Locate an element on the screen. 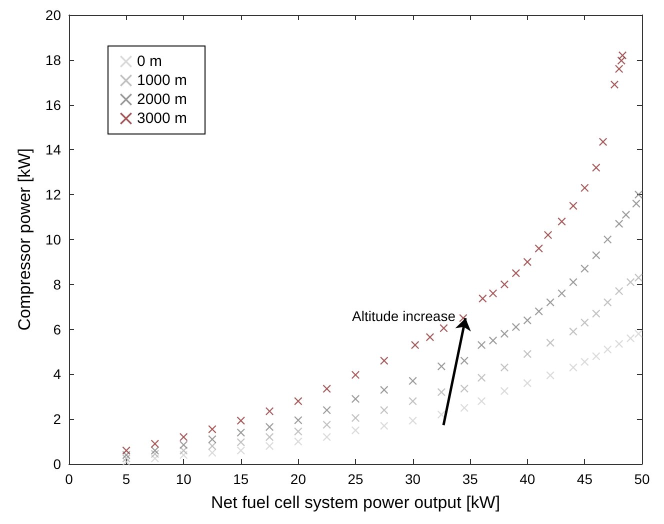  legend-label: 2000 m is located at coordinates (162, 99).